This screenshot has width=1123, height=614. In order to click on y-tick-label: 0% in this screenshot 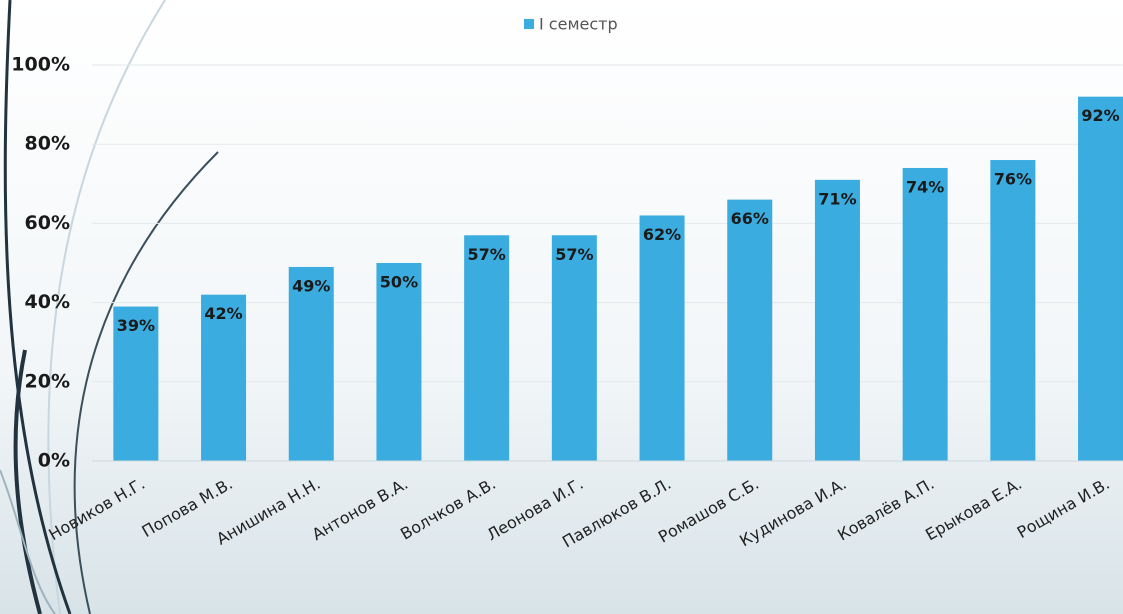, I will do `click(54, 461)`.